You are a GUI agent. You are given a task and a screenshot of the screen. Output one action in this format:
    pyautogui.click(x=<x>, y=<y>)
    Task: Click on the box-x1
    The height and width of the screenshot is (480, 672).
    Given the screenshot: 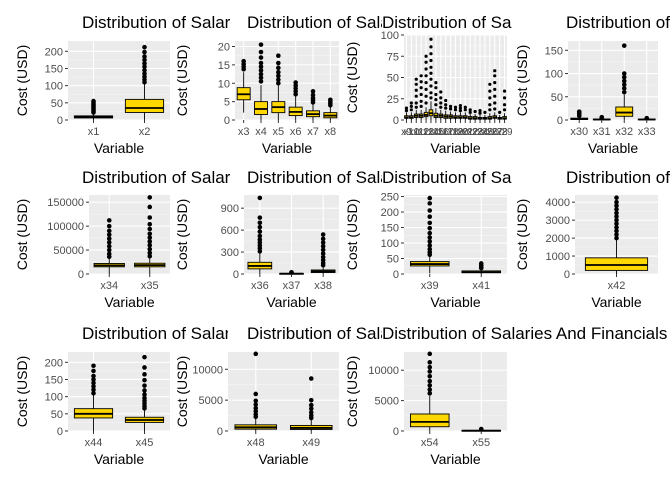 What is the action you would take?
    pyautogui.click(x=93, y=109)
    